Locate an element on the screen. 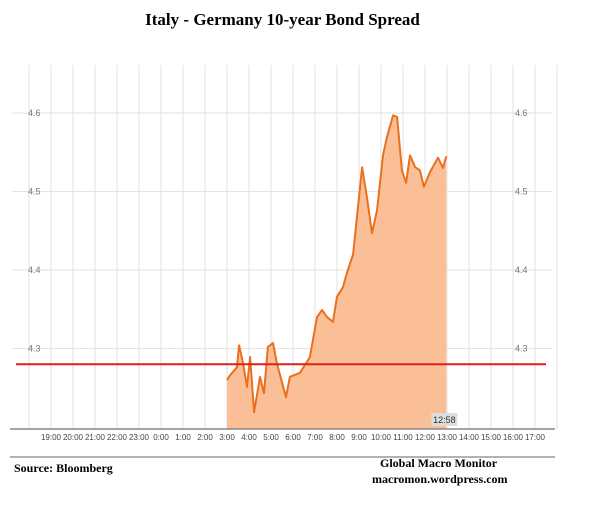  last-time-tag is located at coordinates (444, 419).